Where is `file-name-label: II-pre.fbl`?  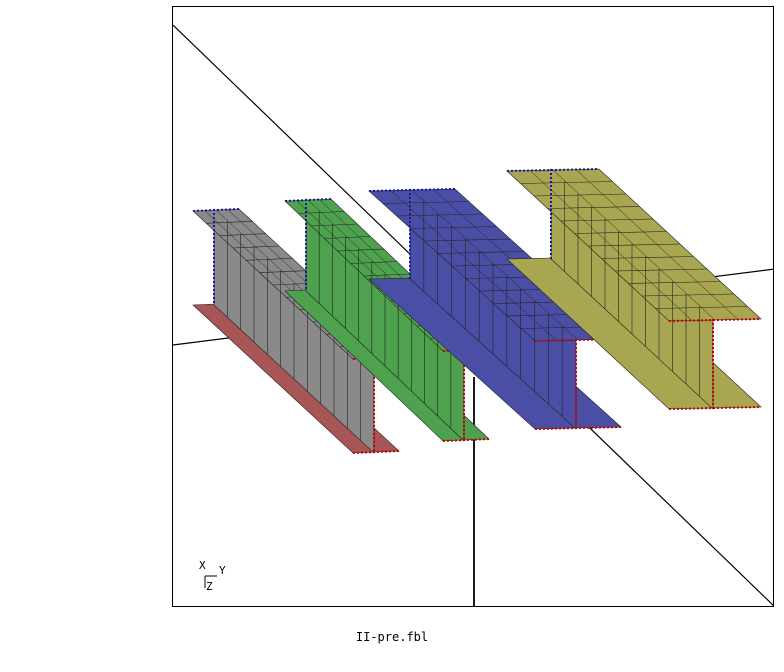 file-name-label: II-pre.fbl is located at coordinates (392, 637).